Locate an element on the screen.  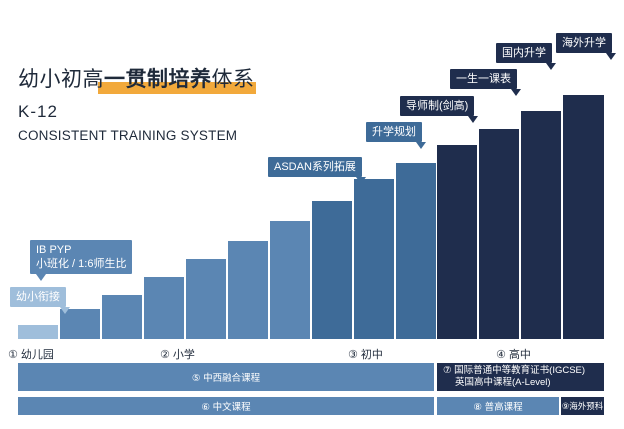
callout-planning: 升学规划 is located at coordinates (396, 135).